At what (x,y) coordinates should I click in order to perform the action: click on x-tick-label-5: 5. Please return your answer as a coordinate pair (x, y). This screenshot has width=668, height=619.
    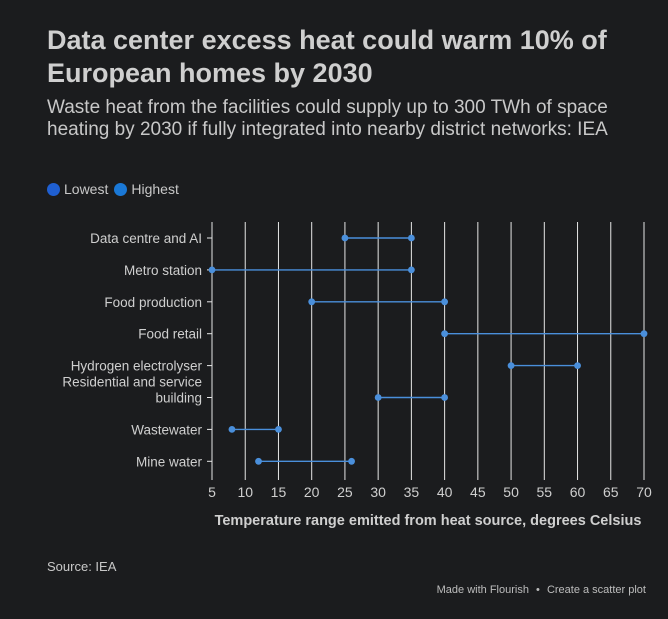
    Looking at the image, I should click on (212, 492).